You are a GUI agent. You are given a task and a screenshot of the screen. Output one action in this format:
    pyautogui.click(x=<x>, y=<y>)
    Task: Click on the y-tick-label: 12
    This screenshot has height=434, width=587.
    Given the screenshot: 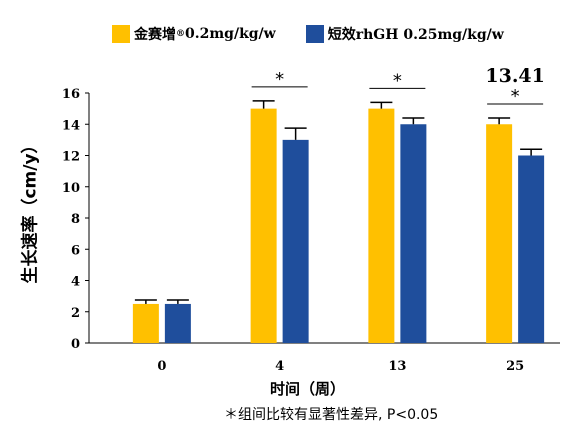 What is the action you would take?
    pyautogui.click(x=71, y=157)
    